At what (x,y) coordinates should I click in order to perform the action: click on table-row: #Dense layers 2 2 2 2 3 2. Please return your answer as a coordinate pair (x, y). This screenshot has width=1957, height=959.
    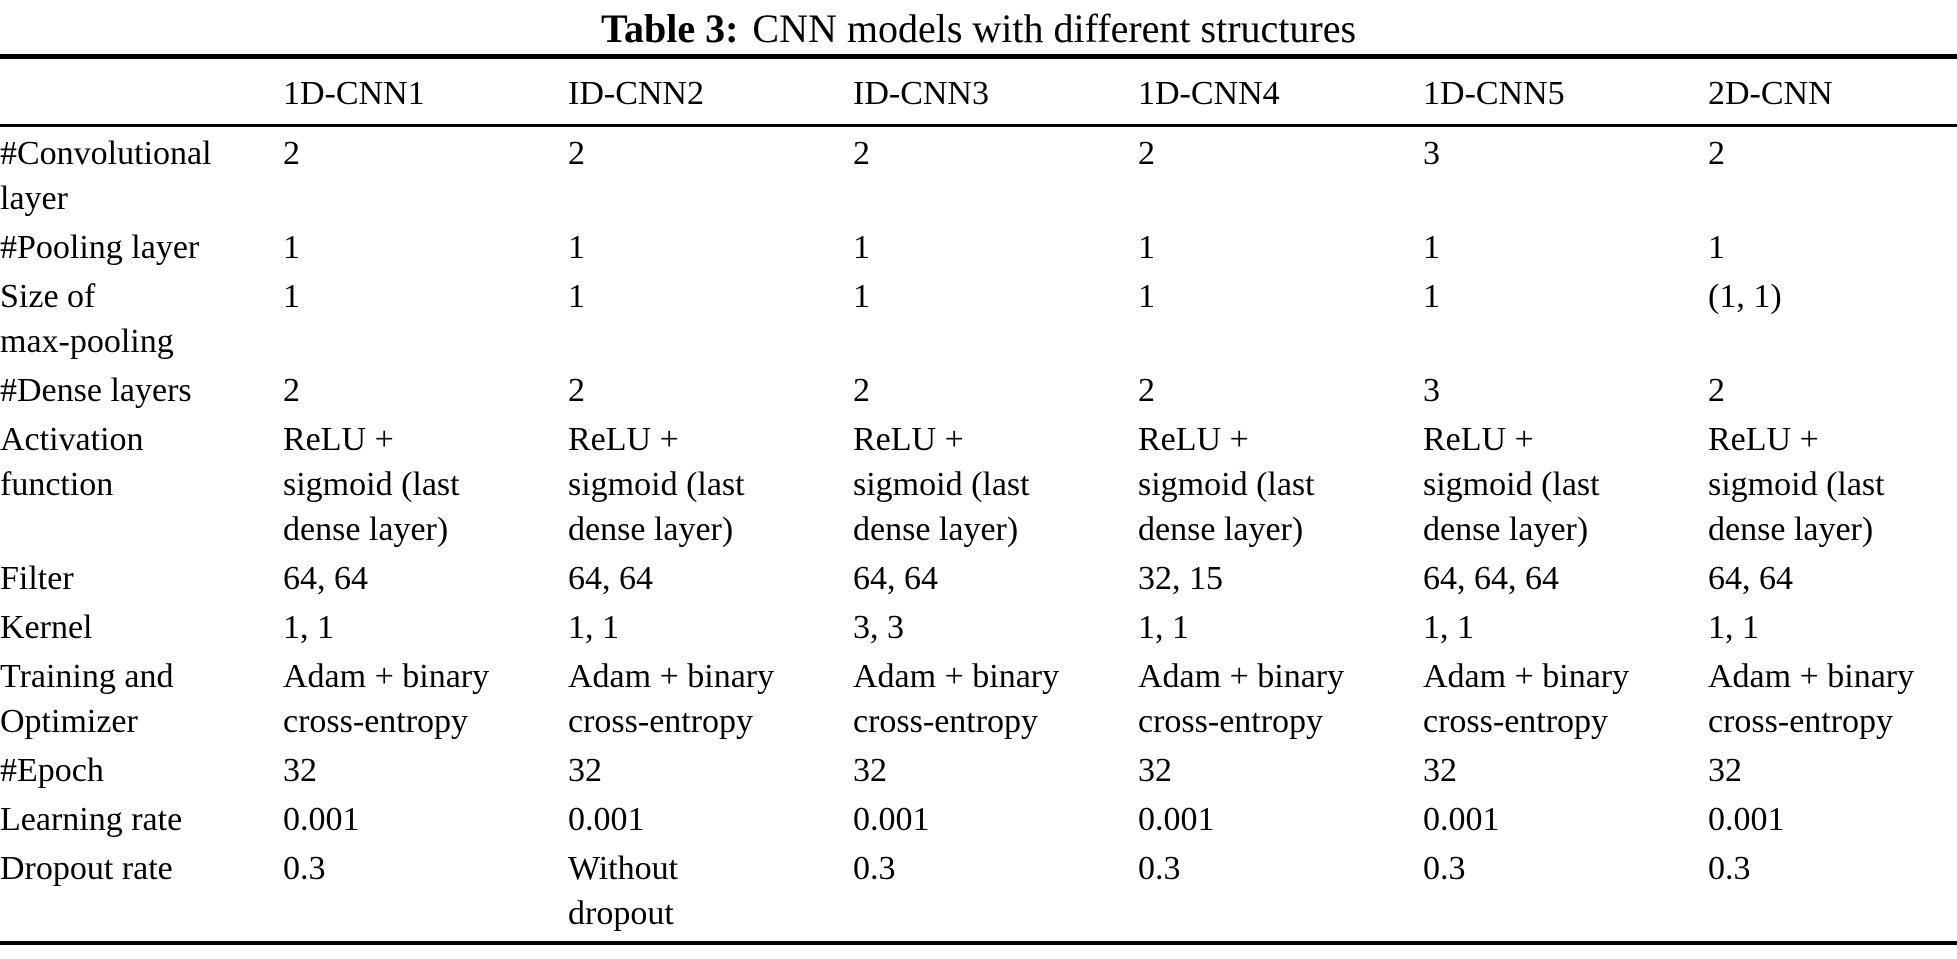
    Looking at the image, I should click on (978, 388).